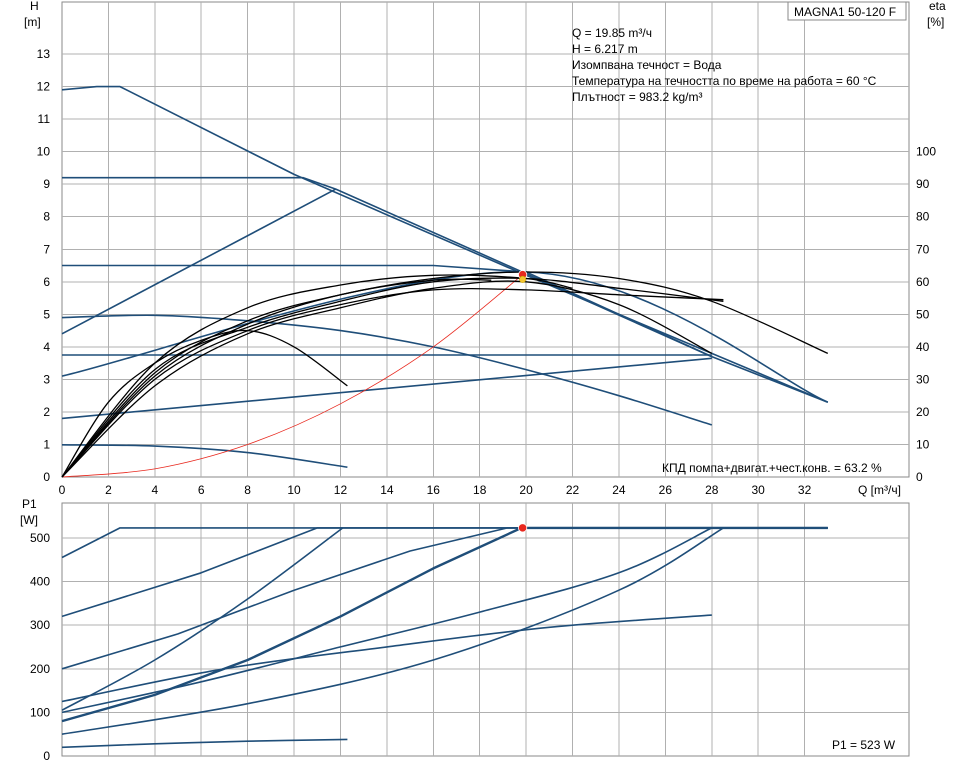 This screenshot has height=764, width=968. What do you see at coordinates (46, 477) in the screenshot?
I see `y-tick-label-0: 0` at bounding box center [46, 477].